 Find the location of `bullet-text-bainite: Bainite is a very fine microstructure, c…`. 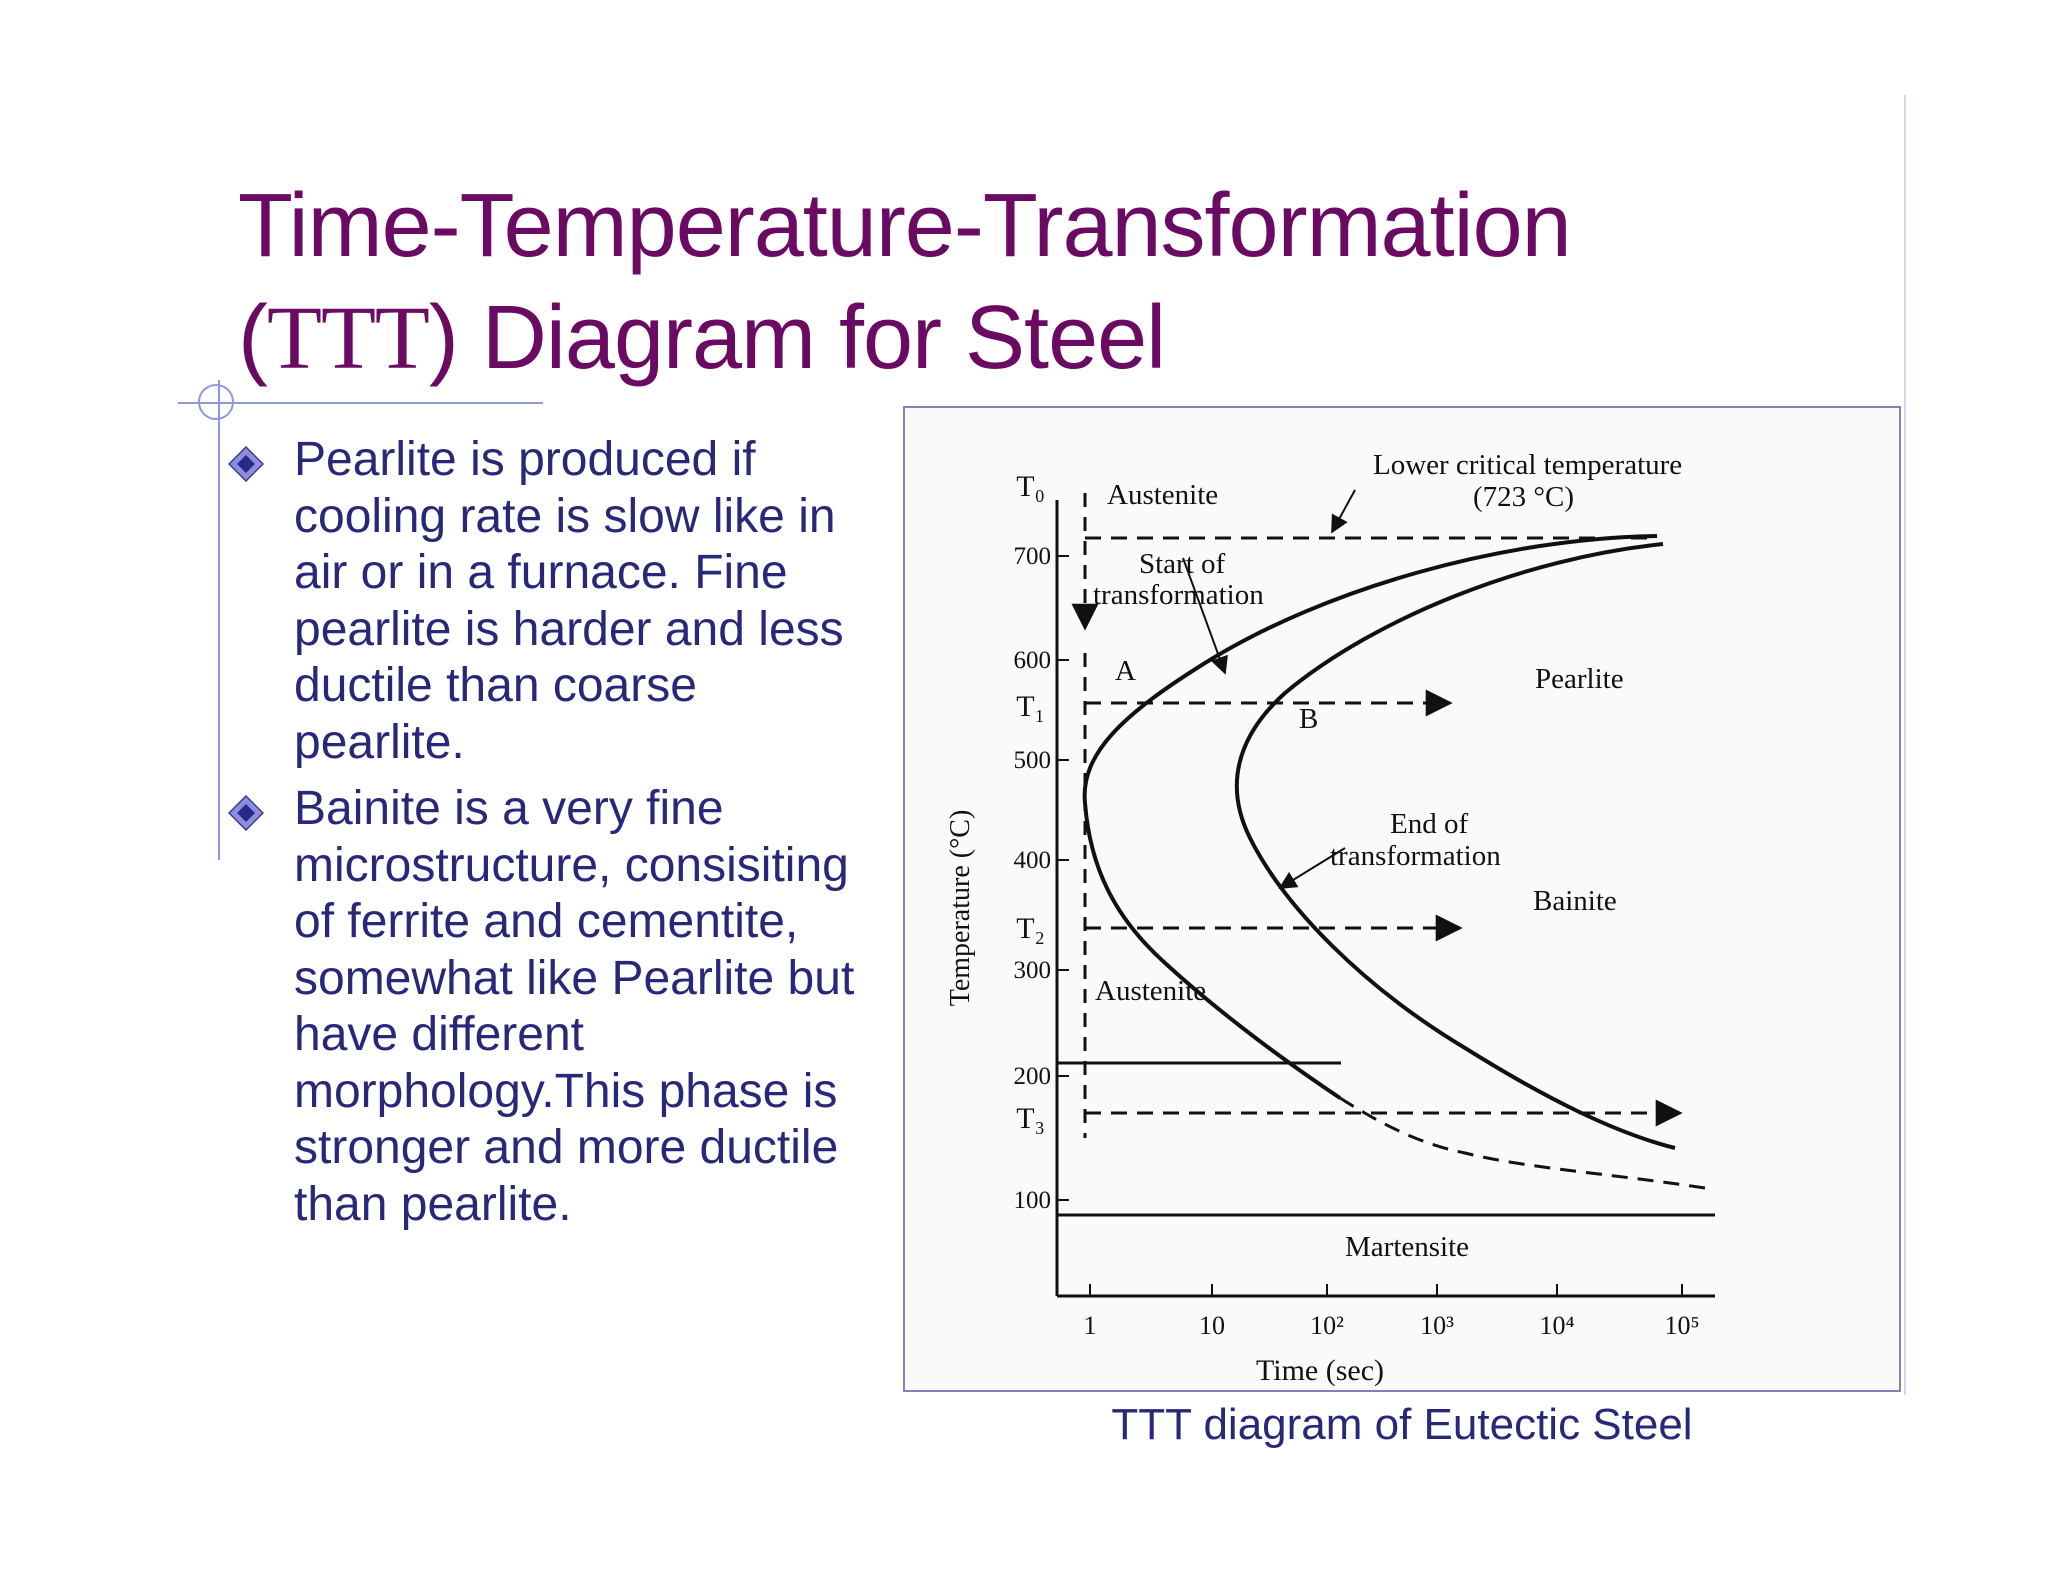

bullet-text-bainite: Bainite is a very fine microstructure, c… is located at coordinates (574, 1006).